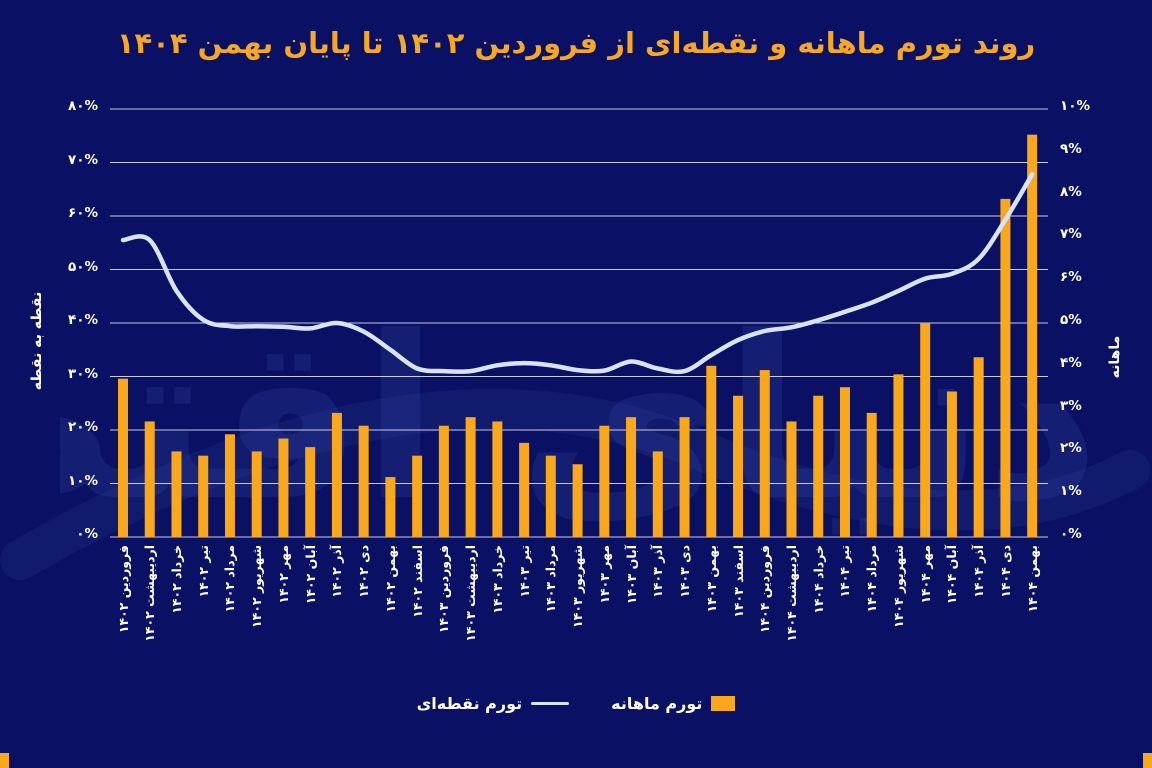  Describe the element at coordinates (1071, 320) in the screenshot. I see `right-axis-tick: ۵%` at that location.